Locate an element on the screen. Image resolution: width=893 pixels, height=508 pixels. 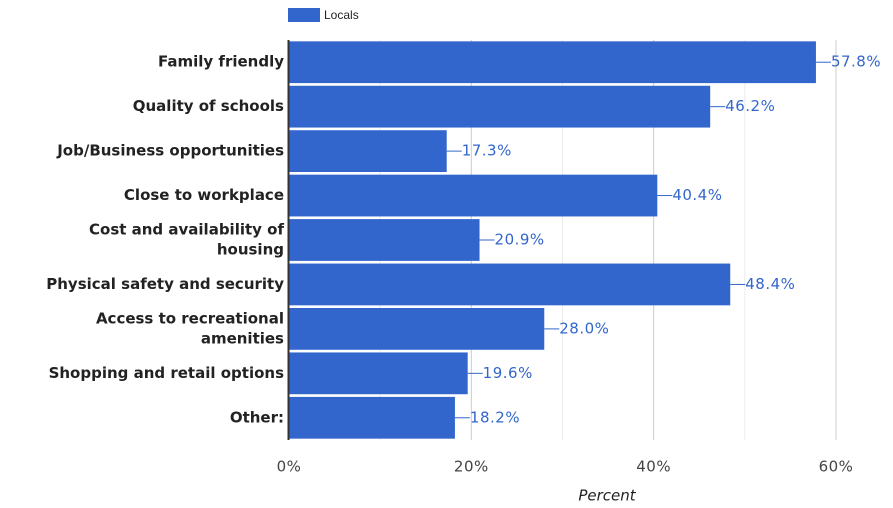
category-label-1: Quality of schools is located at coordinates (208, 106).